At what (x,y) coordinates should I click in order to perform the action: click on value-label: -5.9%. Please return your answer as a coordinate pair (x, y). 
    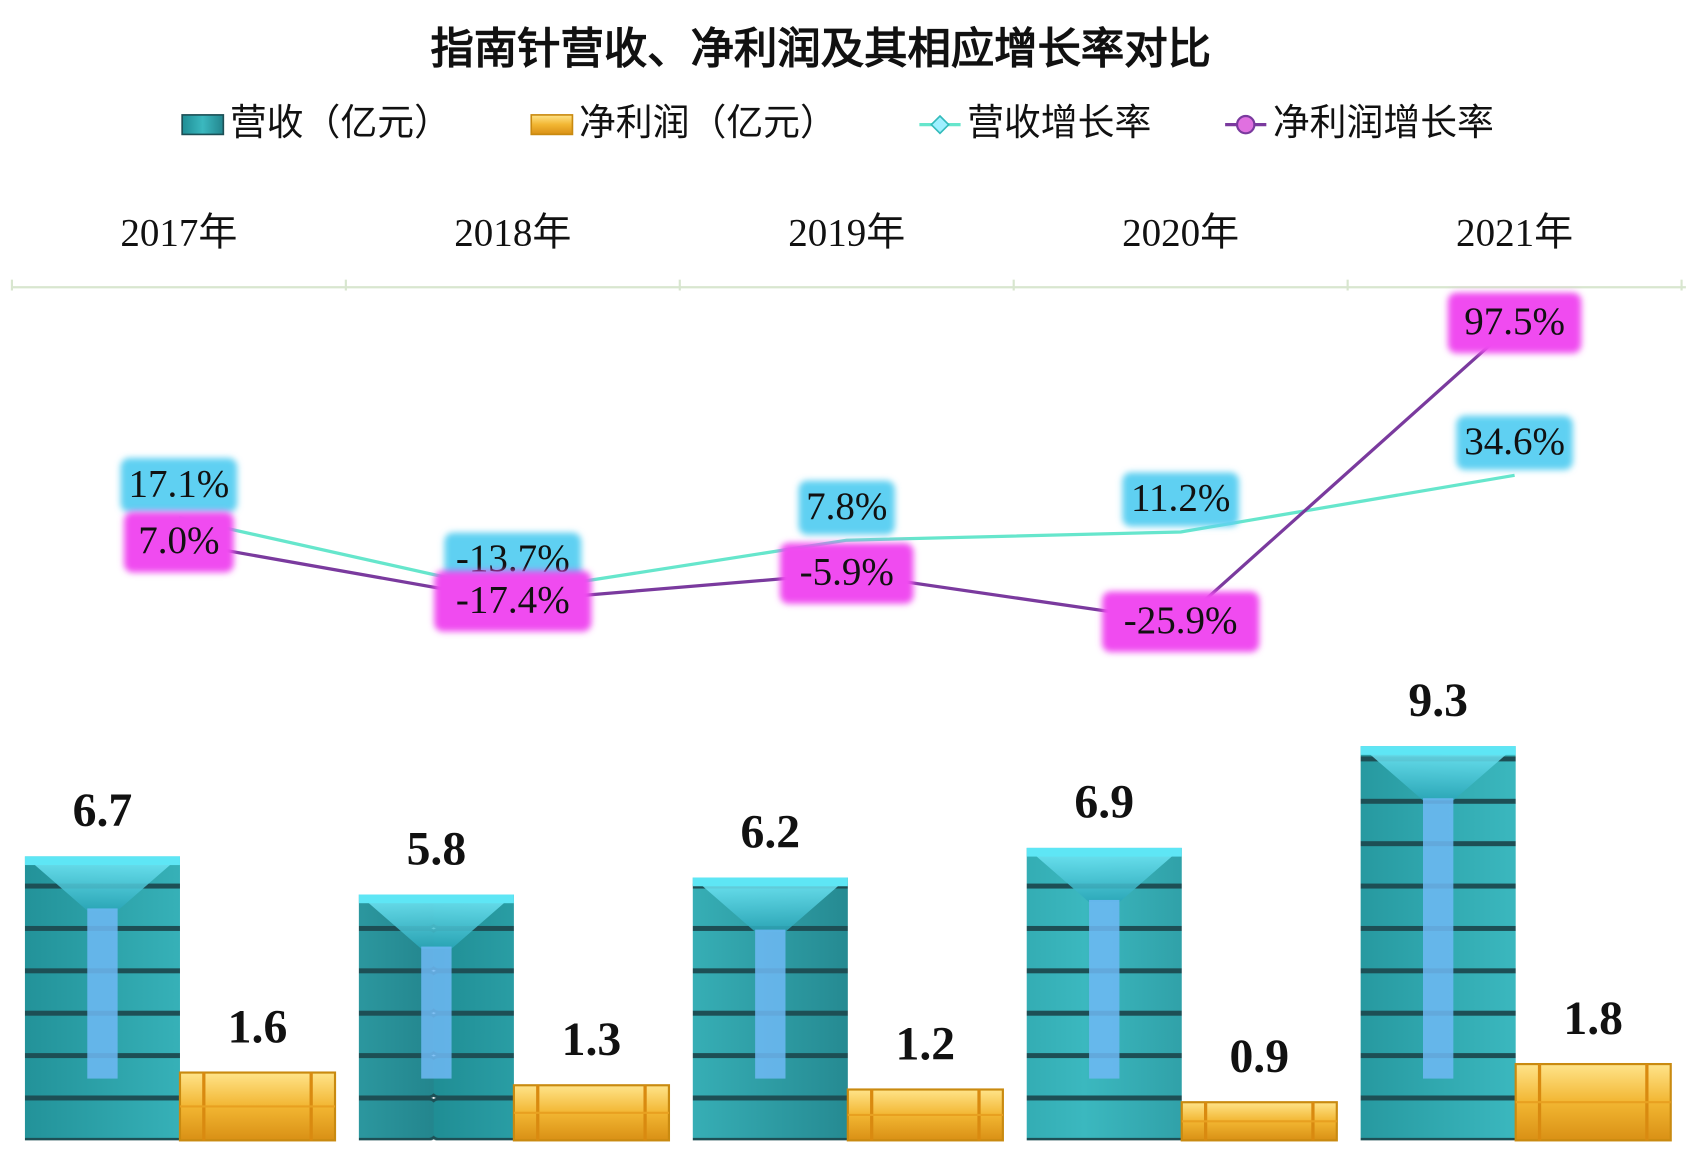
    Looking at the image, I should click on (847, 572).